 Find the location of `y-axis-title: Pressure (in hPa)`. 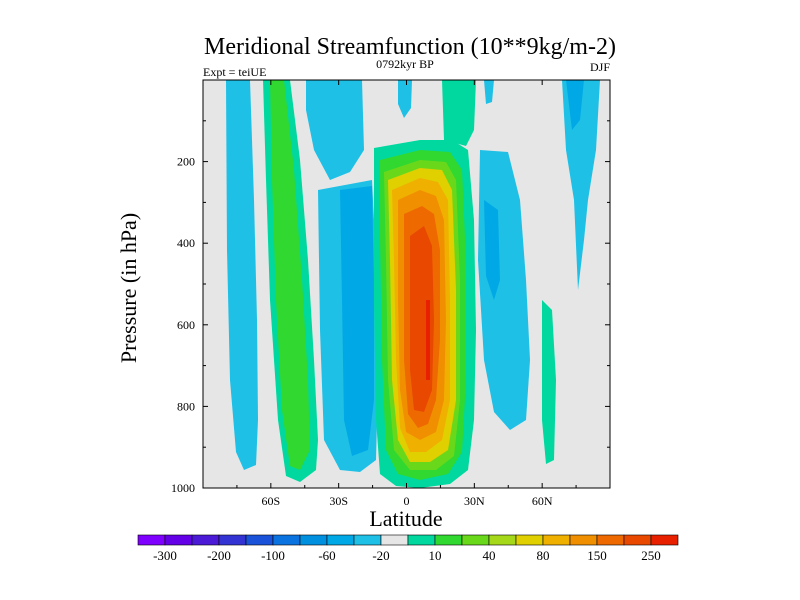

y-axis-title: Pressure (in hPa) is located at coordinates (128, 288).